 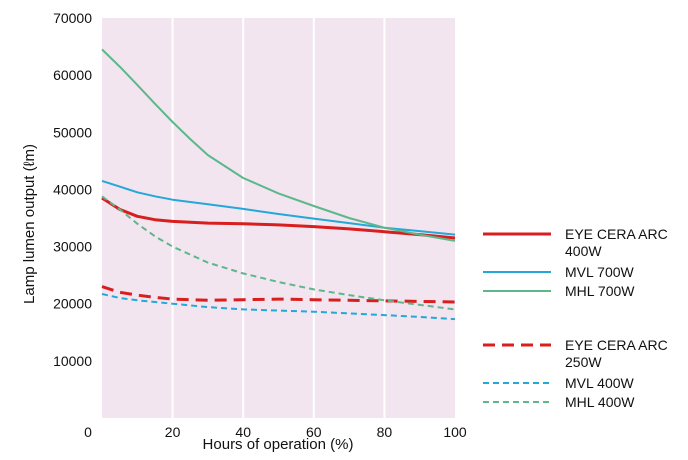 What do you see at coordinates (72, 361) in the screenshot?
I see `y-tick-label: 10000` at bounding box center [72, 361].